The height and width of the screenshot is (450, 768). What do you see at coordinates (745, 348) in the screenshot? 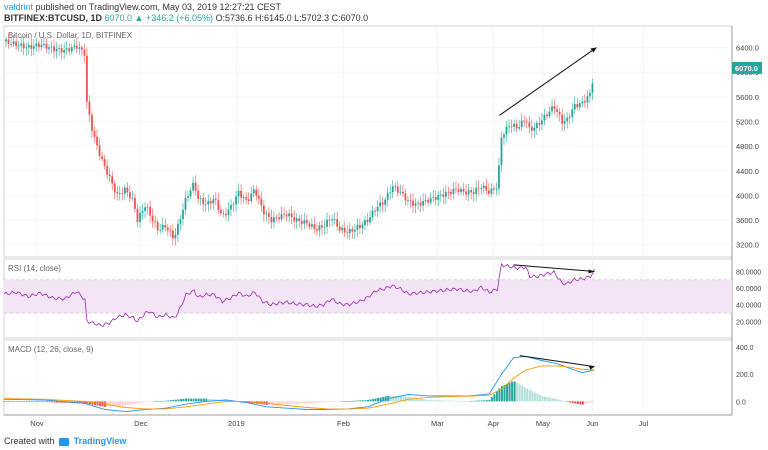
I see `macd-tick-label: 400.0` at bounding box center [745, 348].